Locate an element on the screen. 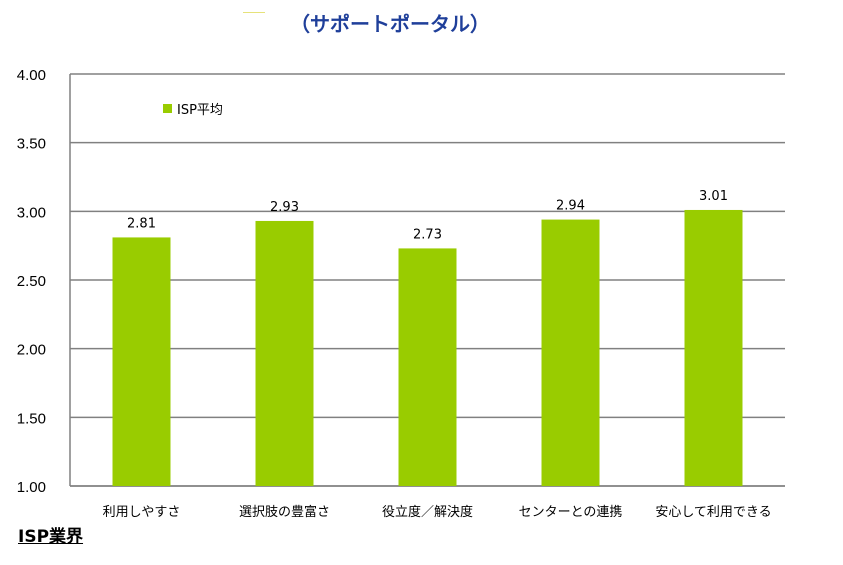  x-tick-label: 選択肢の豊富さ is located at coordinates (284, 512).